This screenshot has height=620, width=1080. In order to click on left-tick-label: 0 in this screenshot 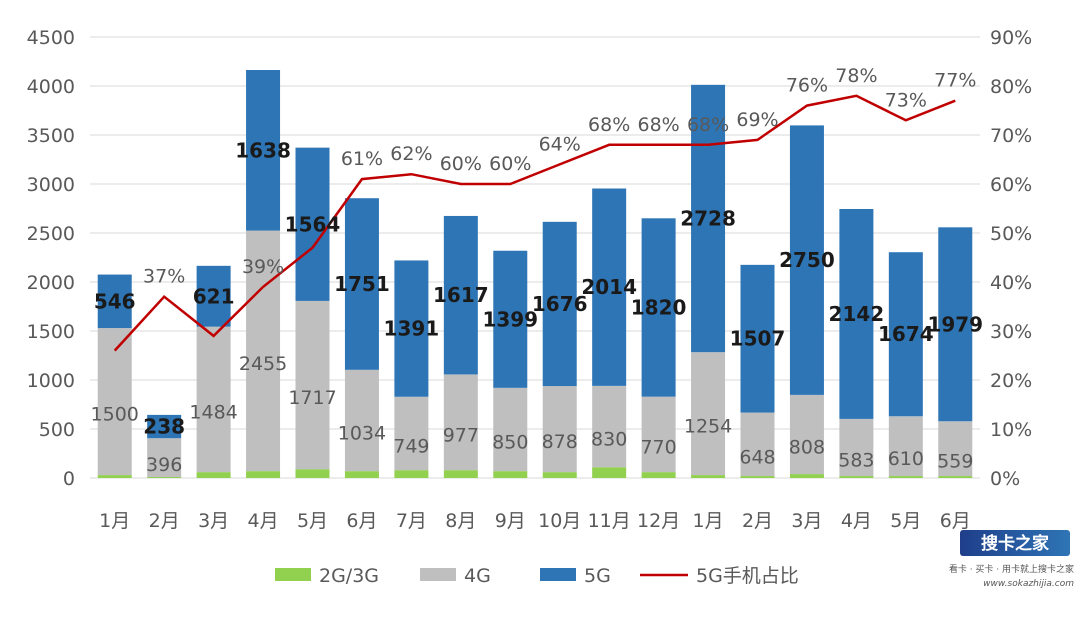, I will do `click(69, 479)`.